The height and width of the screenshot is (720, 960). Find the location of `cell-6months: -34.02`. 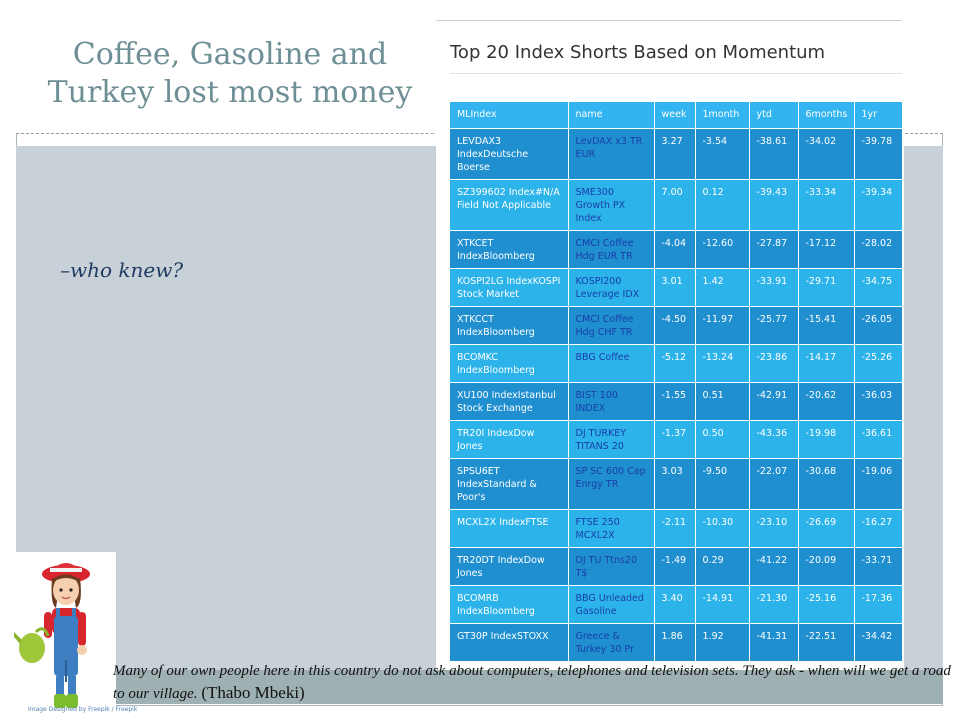

cell-6months: -34.02 is located at coordinates (825, 153).